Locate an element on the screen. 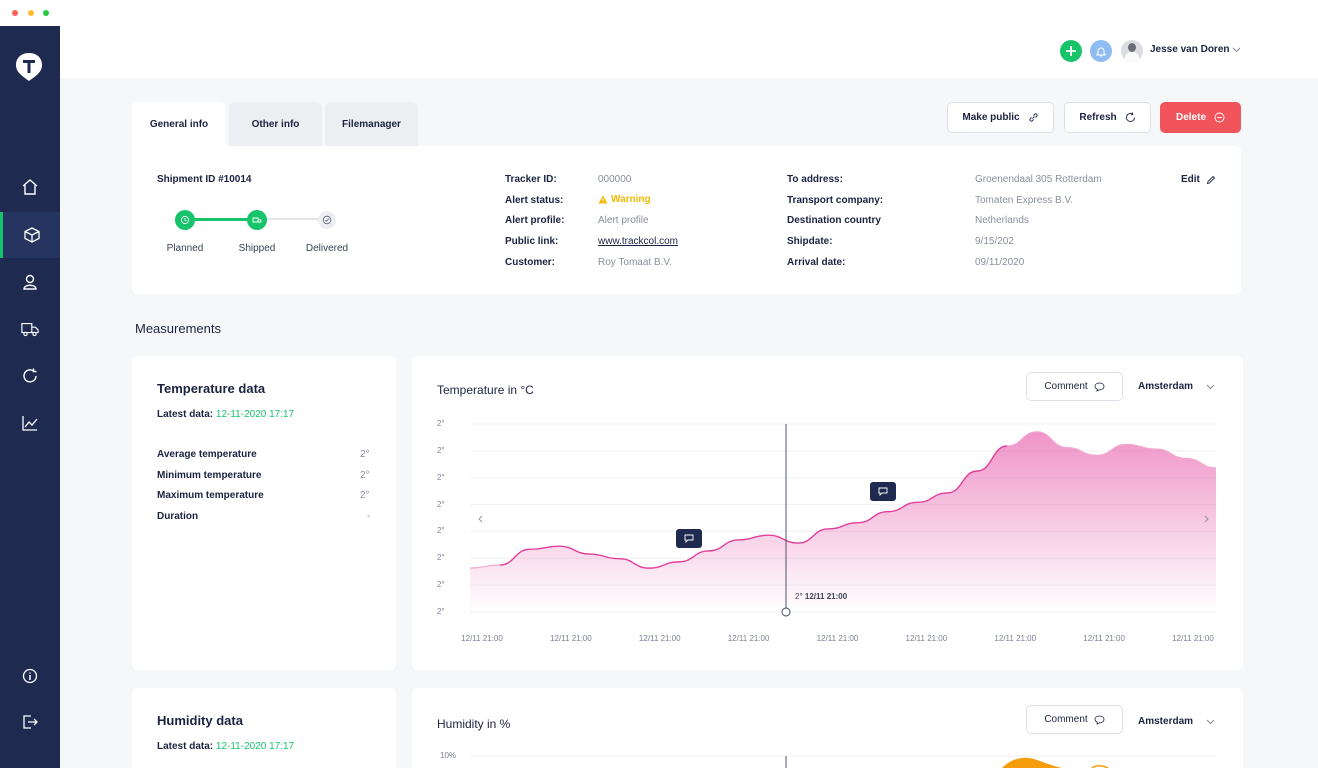 The width and height of the screenshot is (1318, 768). destination-country-value: Netherlands is located at coordinates (1002, 220).